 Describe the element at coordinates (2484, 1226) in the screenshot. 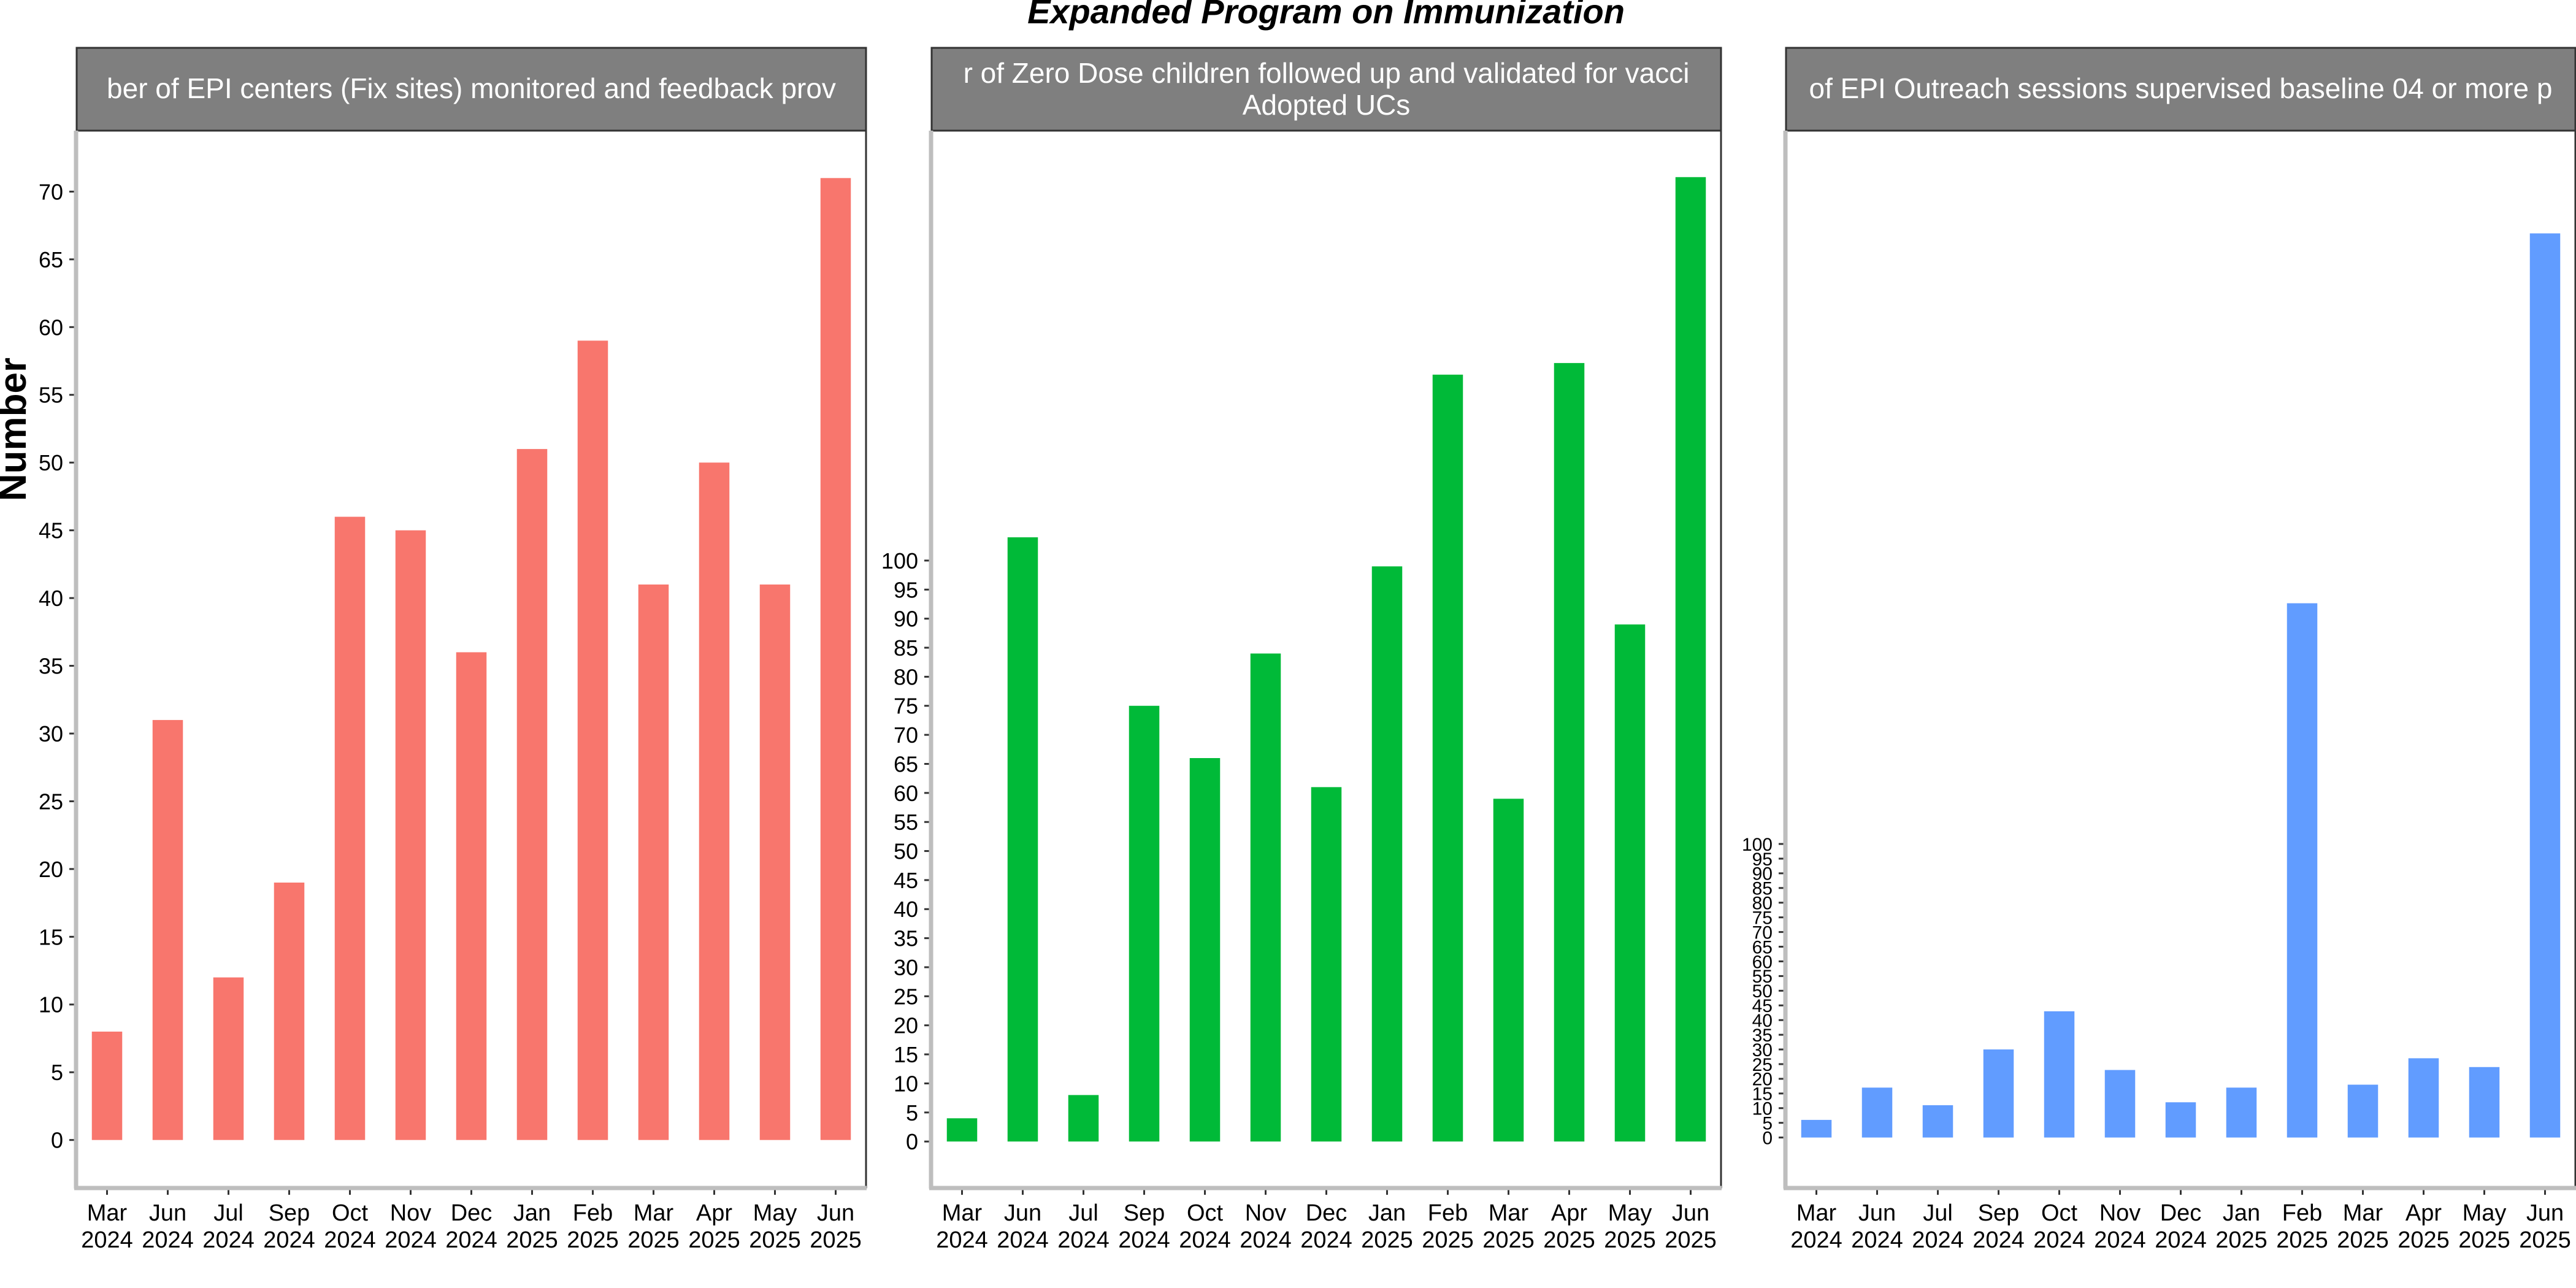

I see `x-tick-label: May 2025` at that location.